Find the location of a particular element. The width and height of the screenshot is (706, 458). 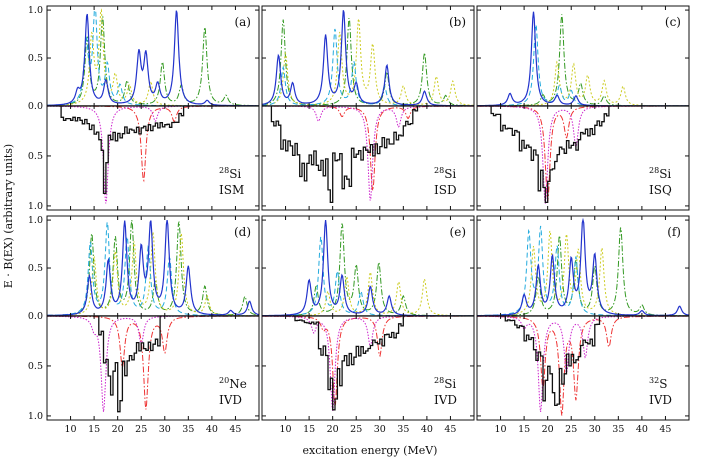

mode-label: ISM is located at coordinates (231, 190).